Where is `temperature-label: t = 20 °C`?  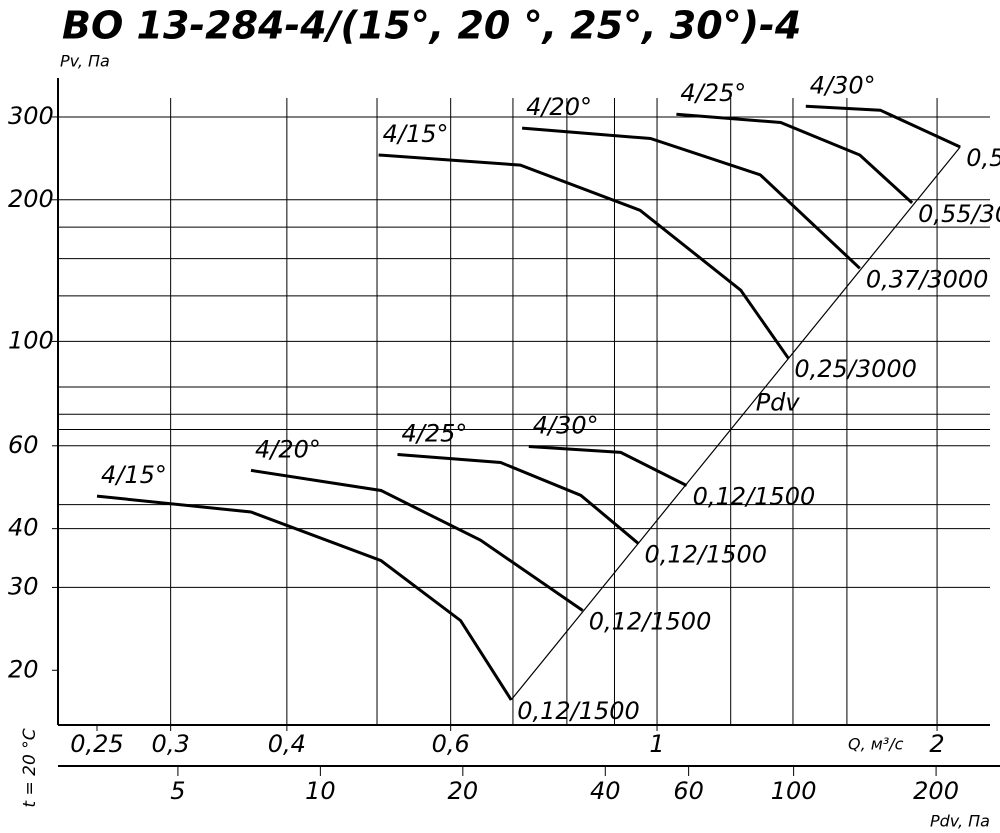 temperature-label: t = 20 °C is located at coordinates (30, 767).